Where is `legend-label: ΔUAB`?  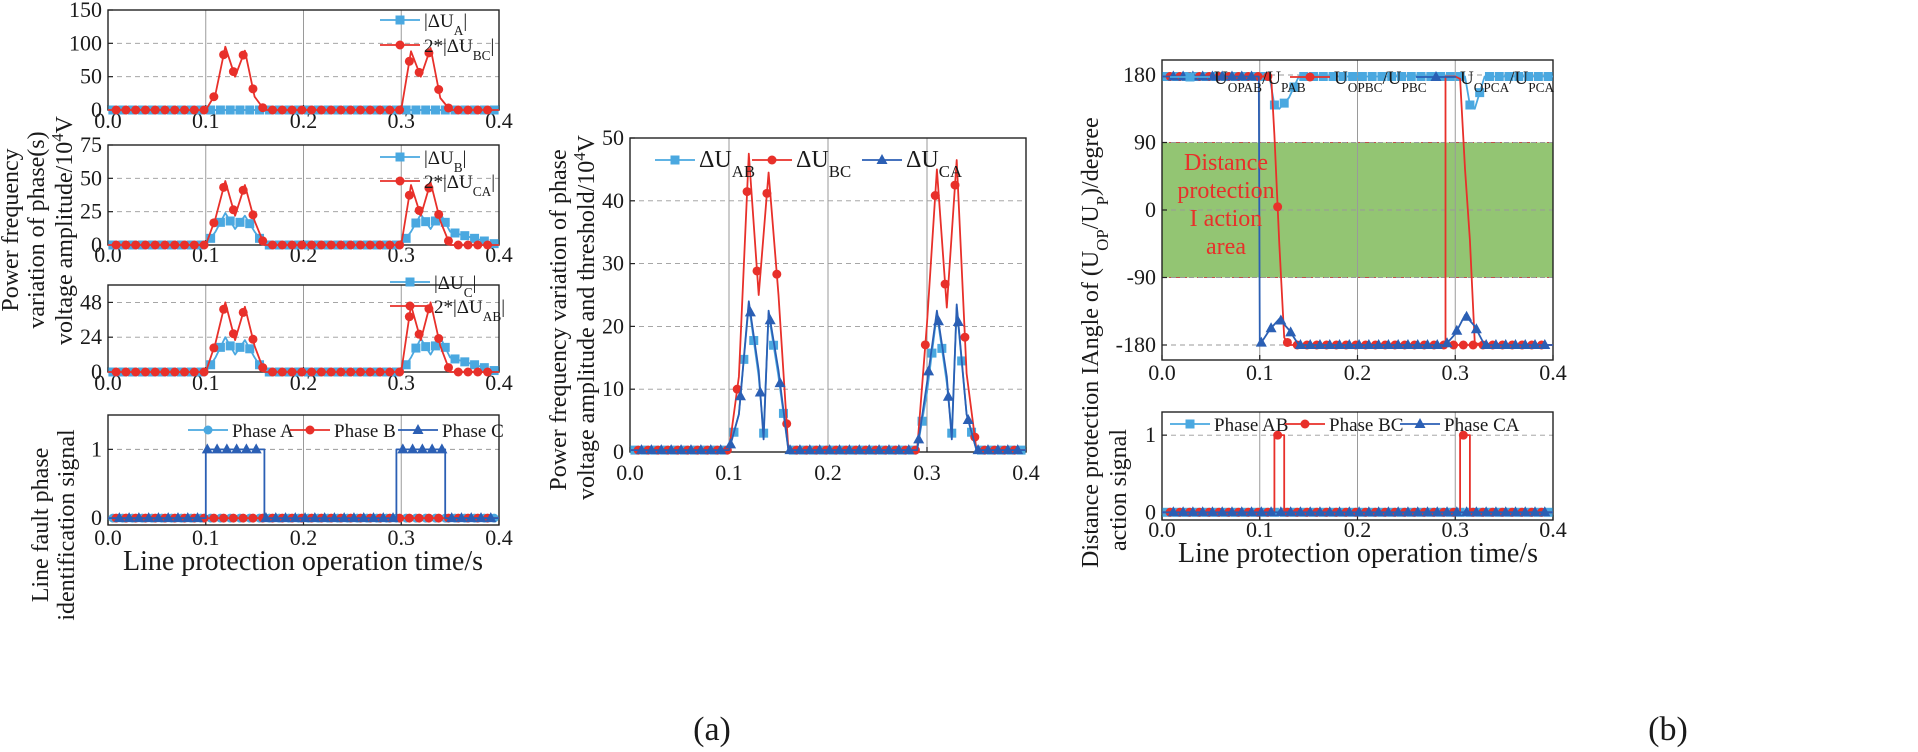
legend-label: ΔUAB is located at coordinates (727, 164).